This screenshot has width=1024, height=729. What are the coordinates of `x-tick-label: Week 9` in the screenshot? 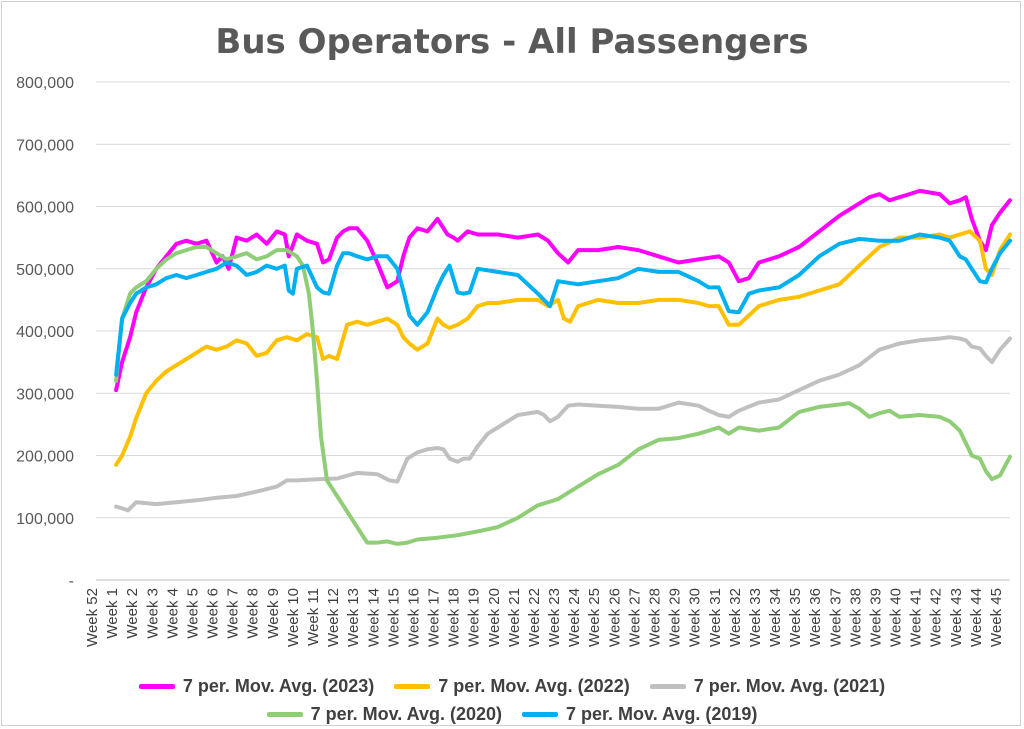 It's located at (273, 613).